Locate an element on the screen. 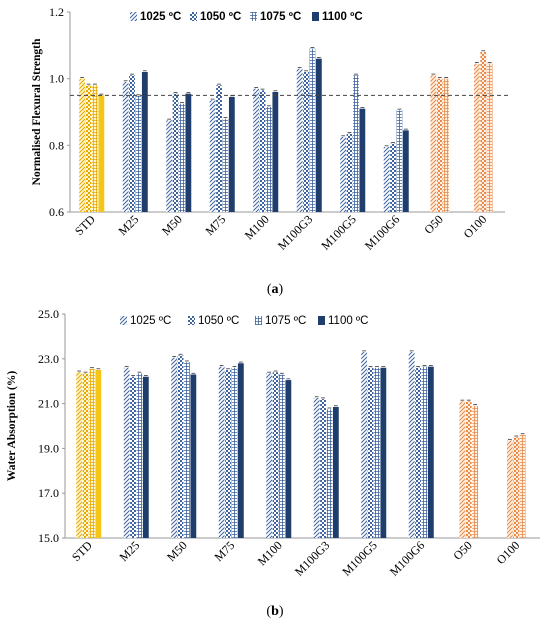  panel-b-x-tick-label: M25 is located at coordinates (129, 551).